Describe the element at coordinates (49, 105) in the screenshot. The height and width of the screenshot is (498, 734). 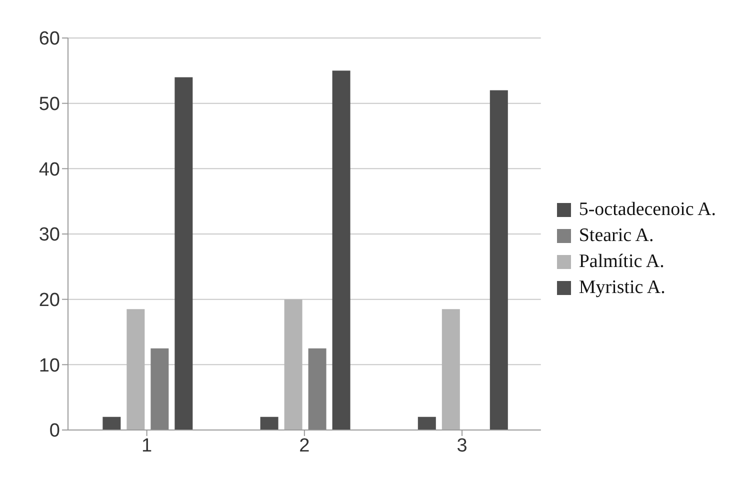
I see `y-tick-label: 50` at that location.